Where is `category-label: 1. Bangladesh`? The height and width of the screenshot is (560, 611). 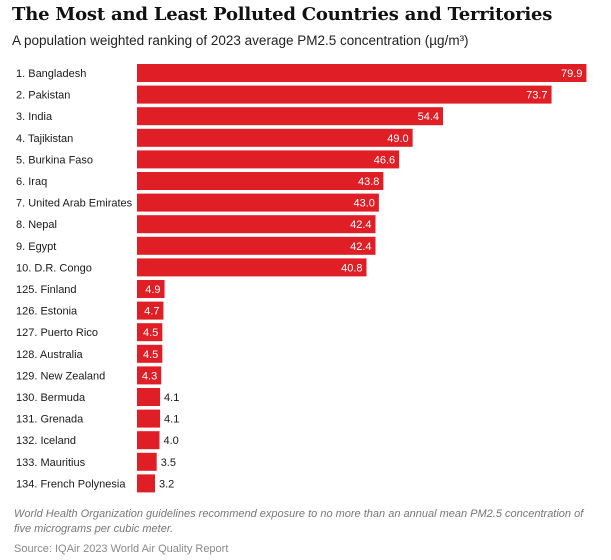 category-label: 1. Bangladesh is located at coordinates (51, 74).